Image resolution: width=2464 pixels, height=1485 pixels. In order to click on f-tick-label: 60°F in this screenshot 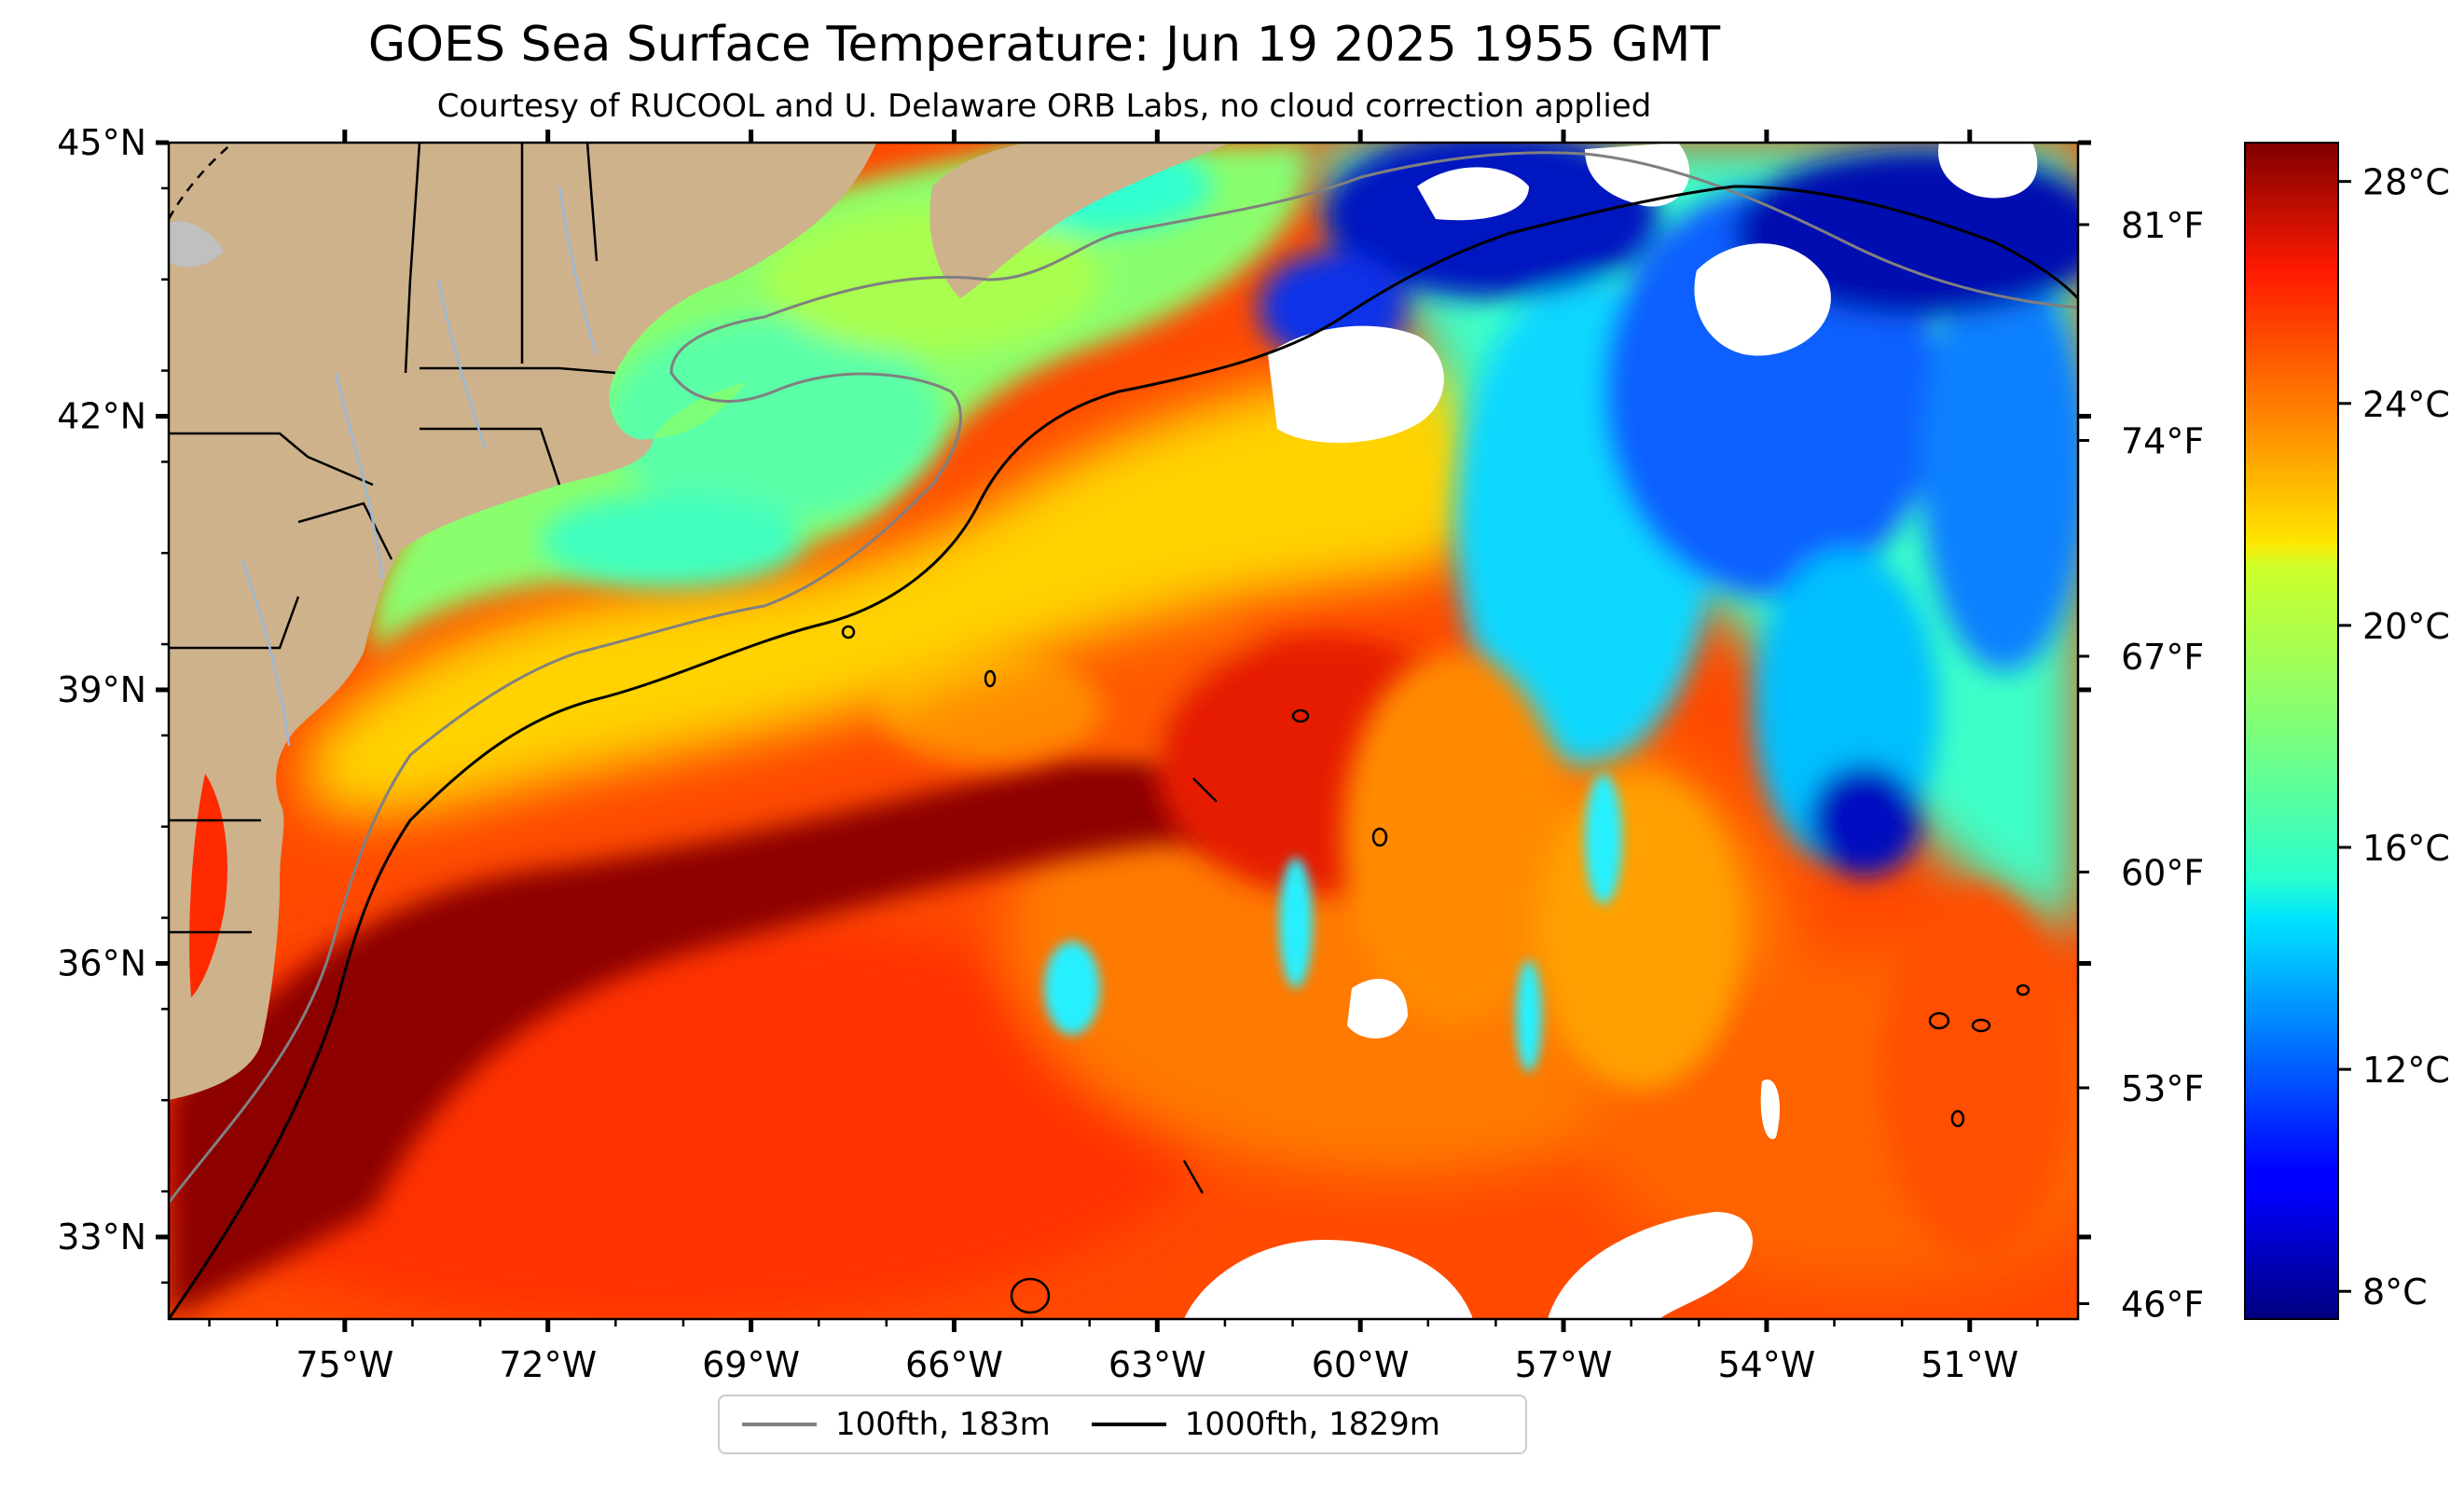, I will do `click(2162, 872)`.